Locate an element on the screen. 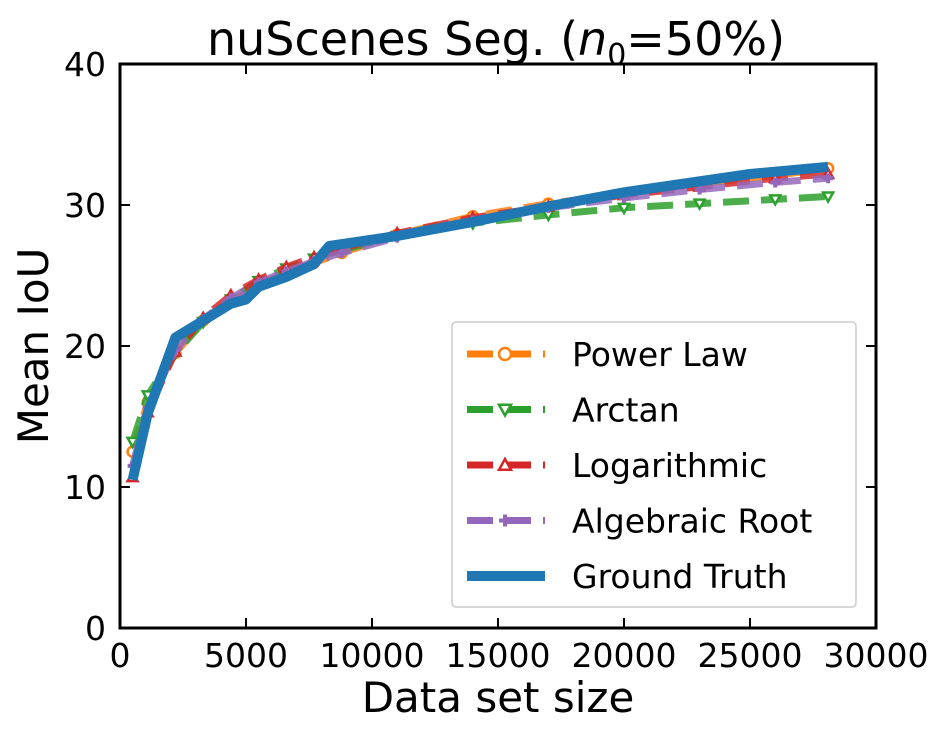 This screenshot has height=735, width=952. chart-title-main: nuScenes Seg. ( is located at coordinates (392, 39).